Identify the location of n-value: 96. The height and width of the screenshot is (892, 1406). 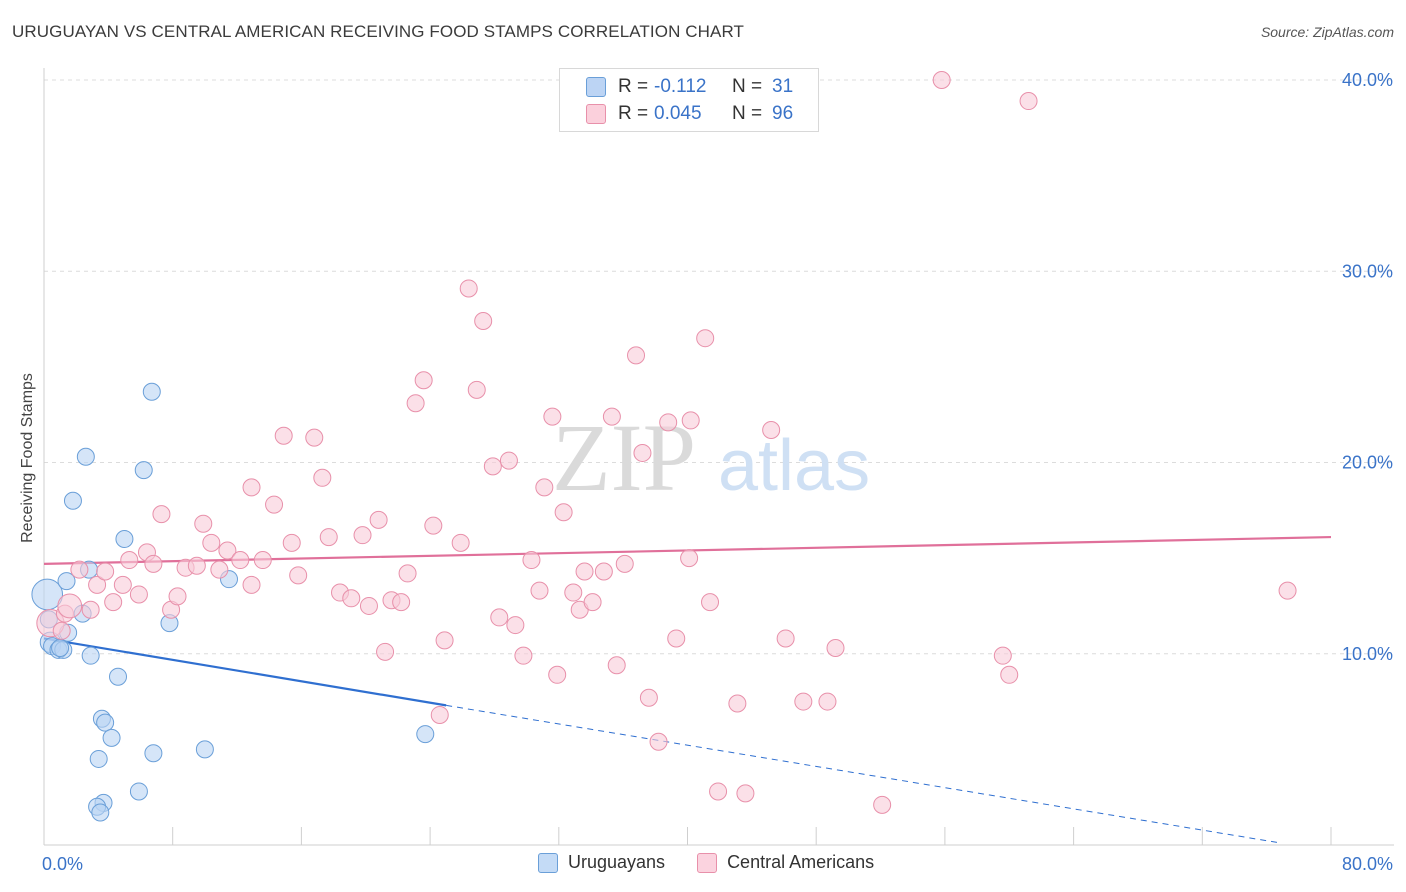
(783, 113).